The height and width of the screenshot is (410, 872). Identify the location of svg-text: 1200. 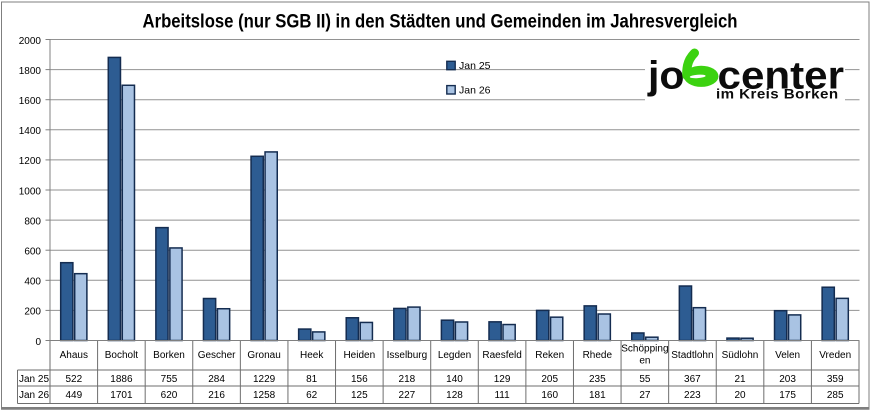
(30, 161).